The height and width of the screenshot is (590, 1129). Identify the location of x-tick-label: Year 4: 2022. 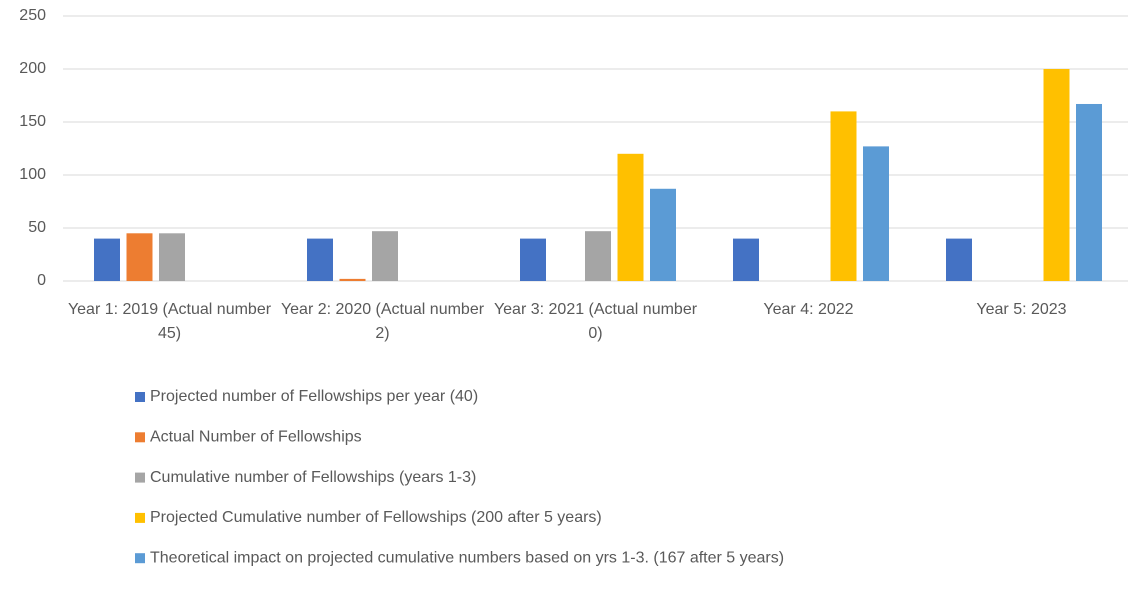
(808, 309).